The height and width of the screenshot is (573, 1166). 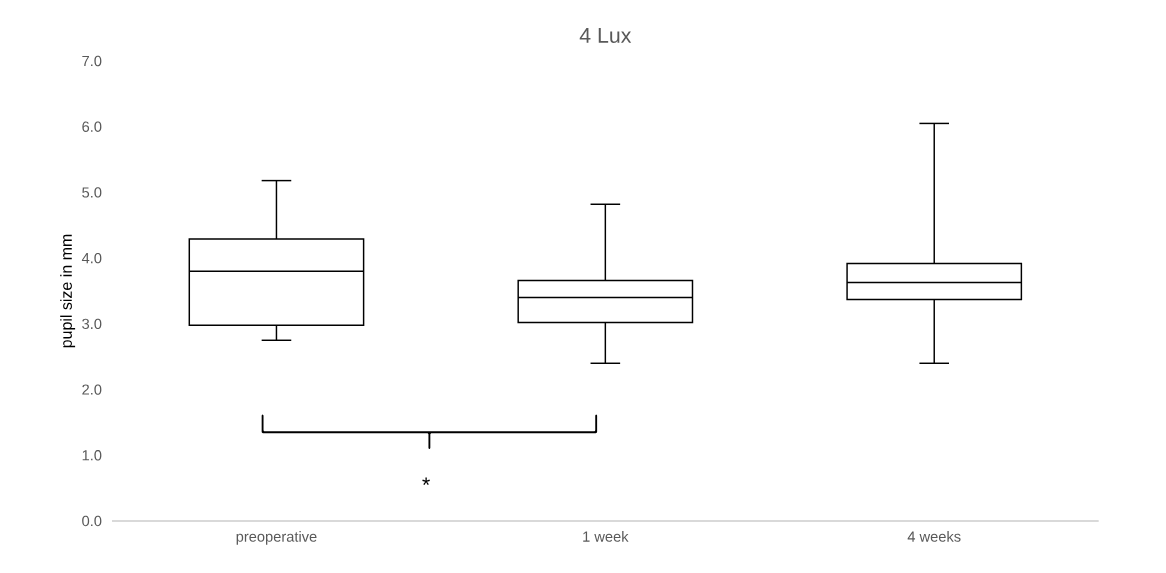 What do you see at coordinates (92, 192) in the screenshot?
I see `y-tick-label: 5.0` at bounding box center [92, 192].